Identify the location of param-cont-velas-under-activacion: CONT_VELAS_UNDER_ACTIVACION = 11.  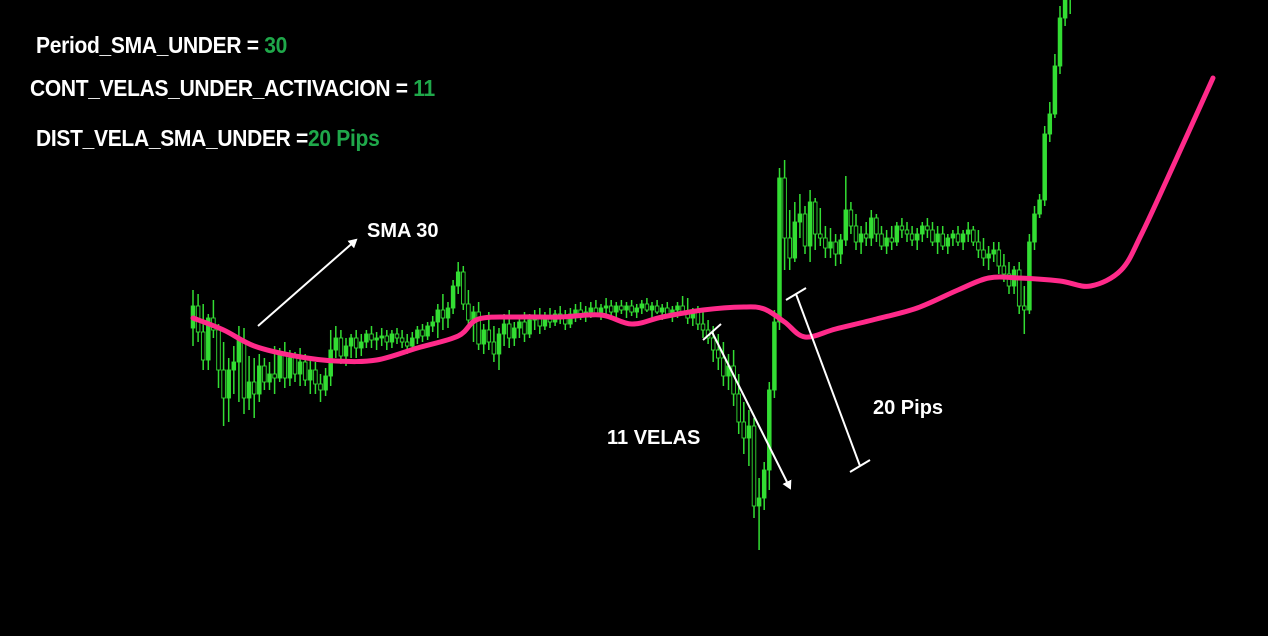
(232, 89).